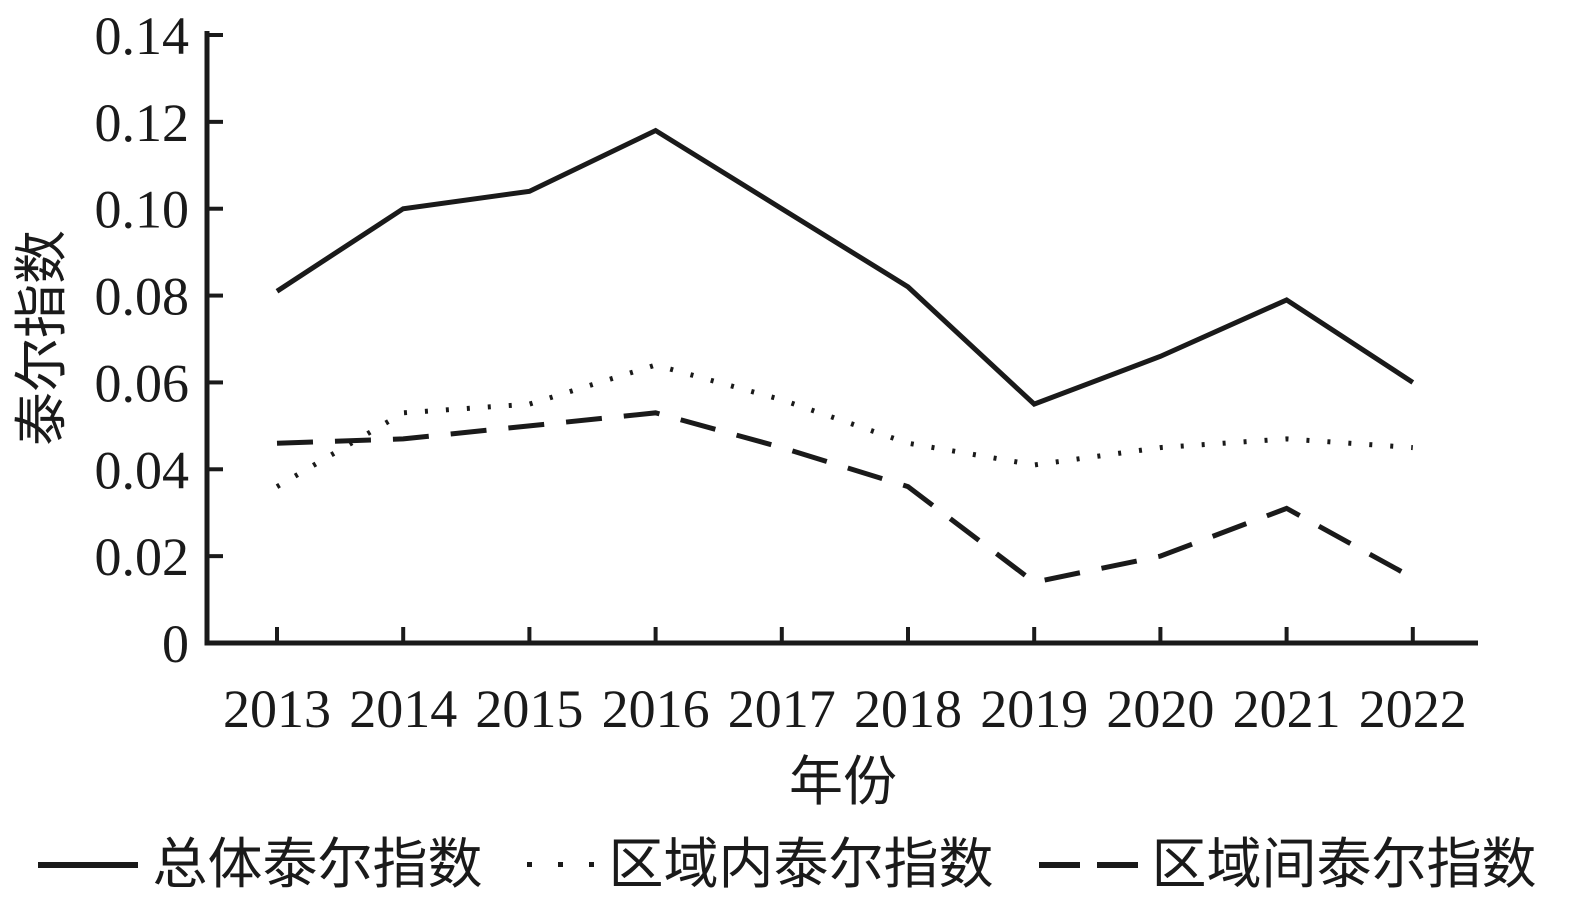  What do you see at coordinates (1413, 709) in the screenshot?
I see `x-tick-label: 2022` at bounding box center [1413, 709].